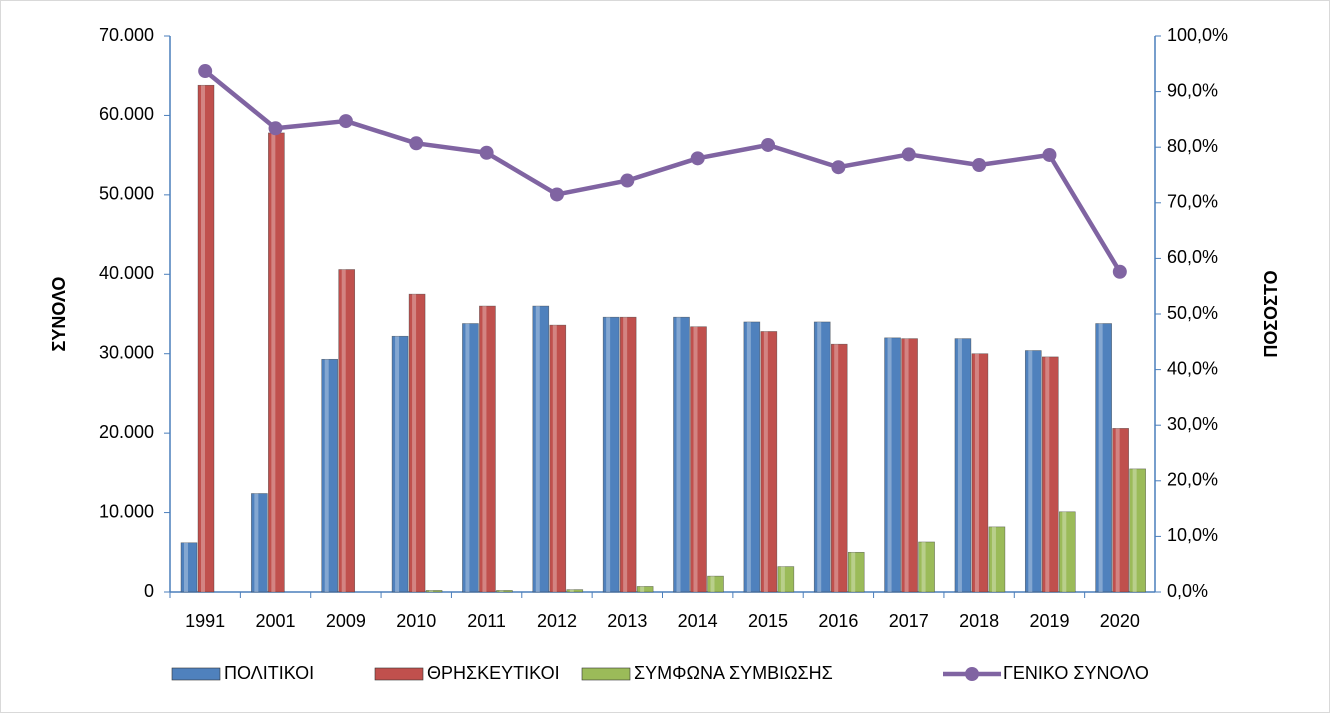 The height and width of the screenshot is (718, 1330). What do you see at coordinates (733, 673) in the screenshot?
I see `legend-label: ΣΥΜΦΩΝΑ ΣΥΜΒΙΩΣΗΣ` at bounding box center [733, 673].